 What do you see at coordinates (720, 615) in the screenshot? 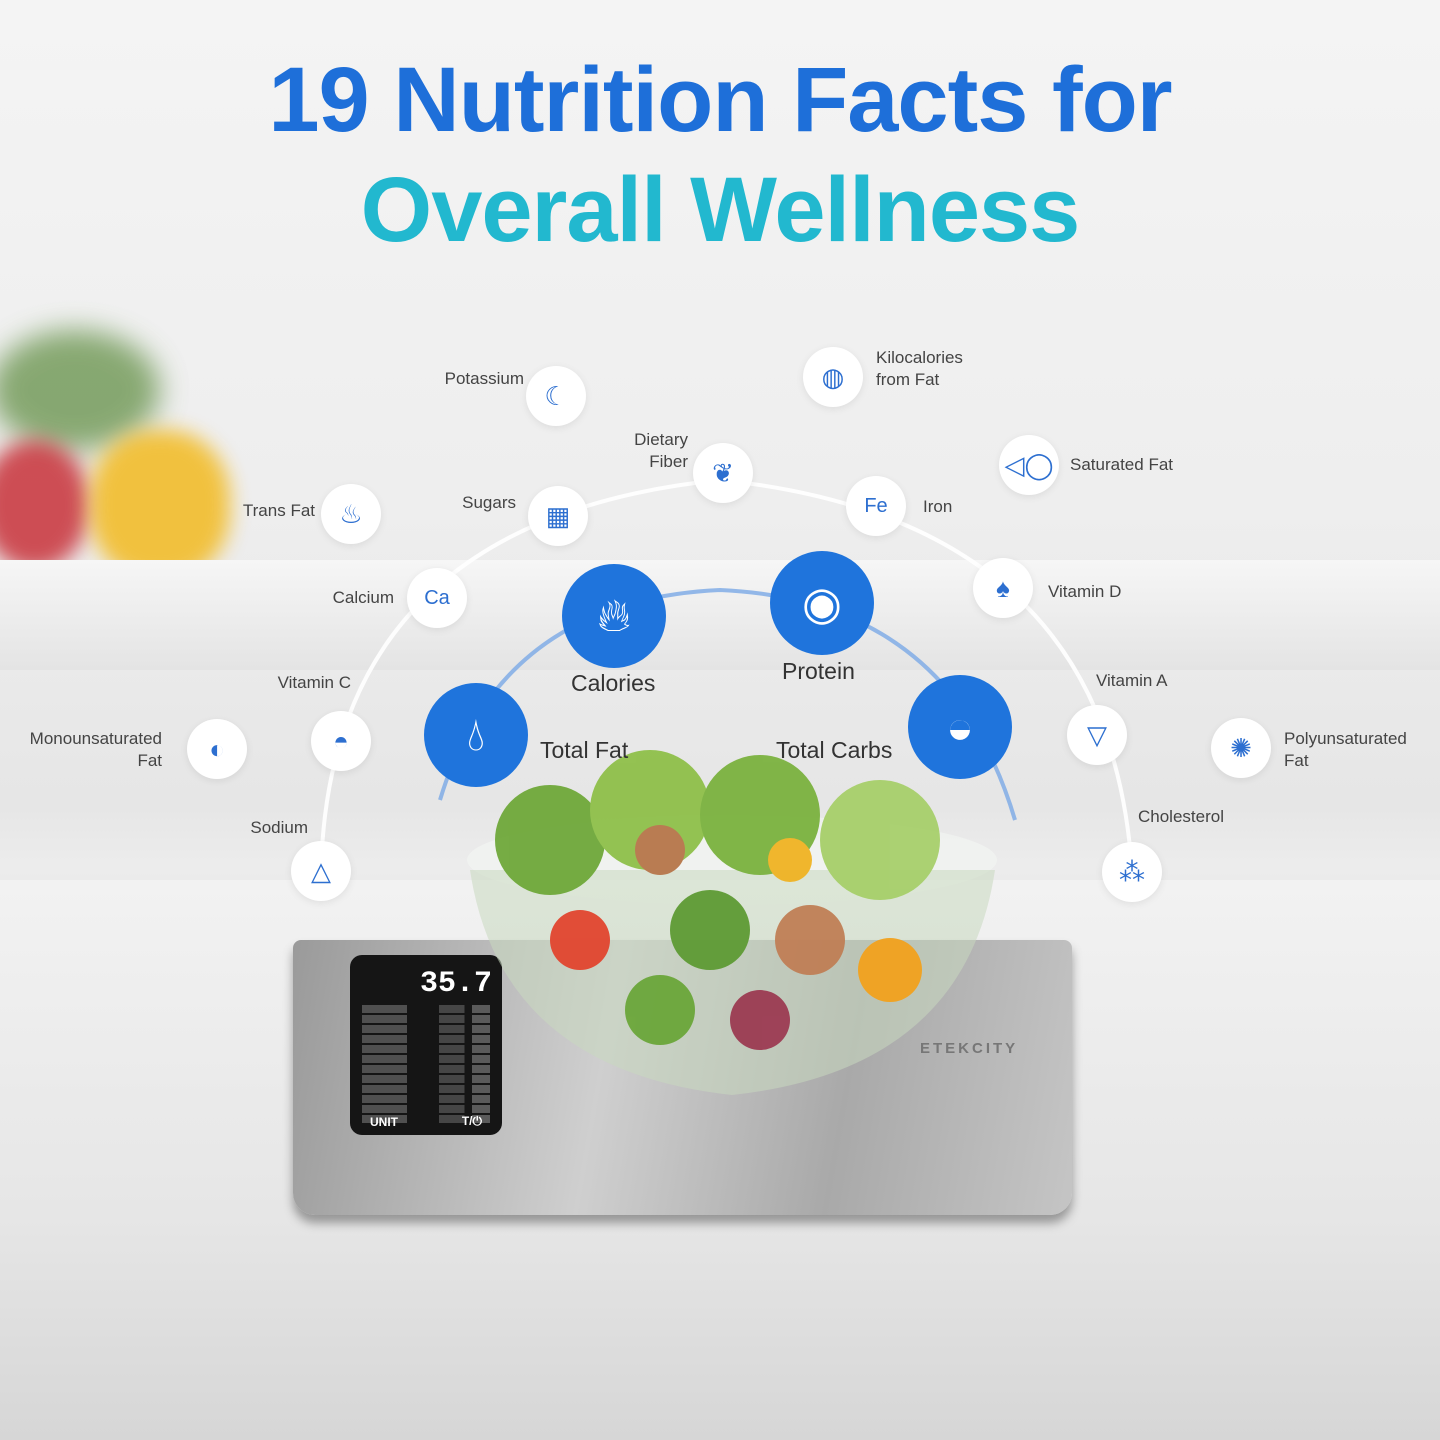
I see `background-shelf` at bounding box center [720, 615].